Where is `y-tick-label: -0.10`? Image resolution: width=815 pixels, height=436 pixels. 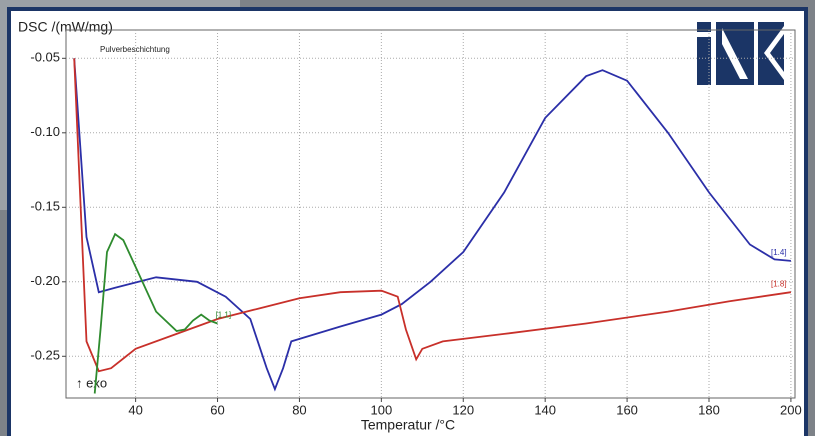
y-tick-label: -0.10 is located at coordinates (45, 131).